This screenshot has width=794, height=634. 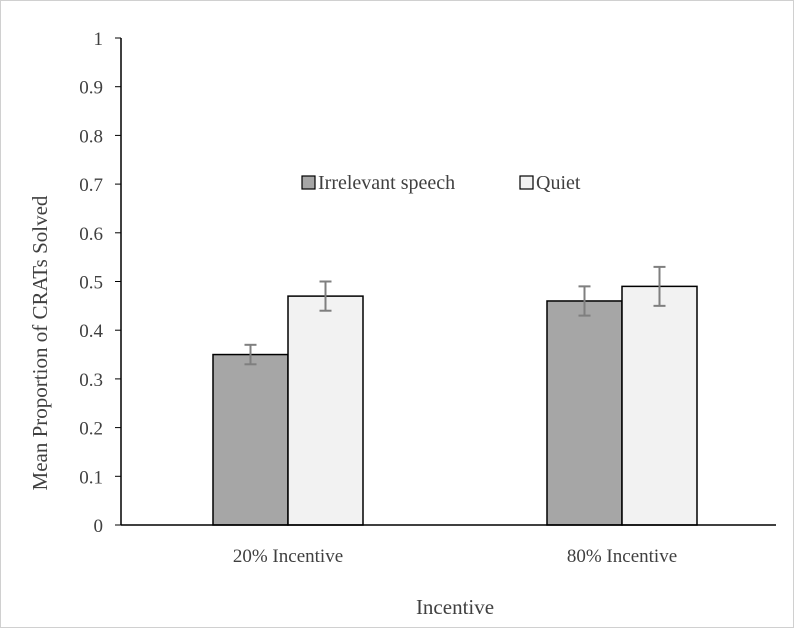 I want to click on y-tick-label: 0.2, so click(x=91, y=429).